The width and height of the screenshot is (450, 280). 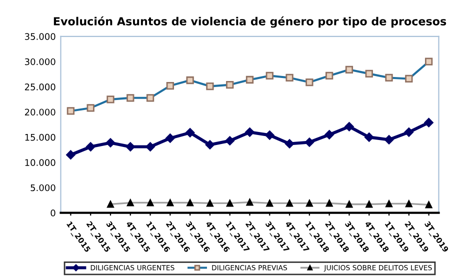 What do you see at coordinates (40, 137) in the screenshot?
I see `y-tick-label: 15.000` at bounding box center [40, 137].